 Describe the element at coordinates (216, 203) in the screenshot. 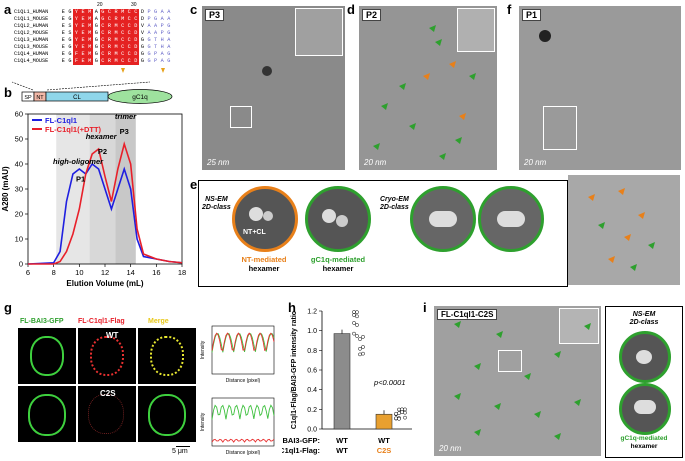

I see `ns-label-e: NS-EM 2D-class` at that location.